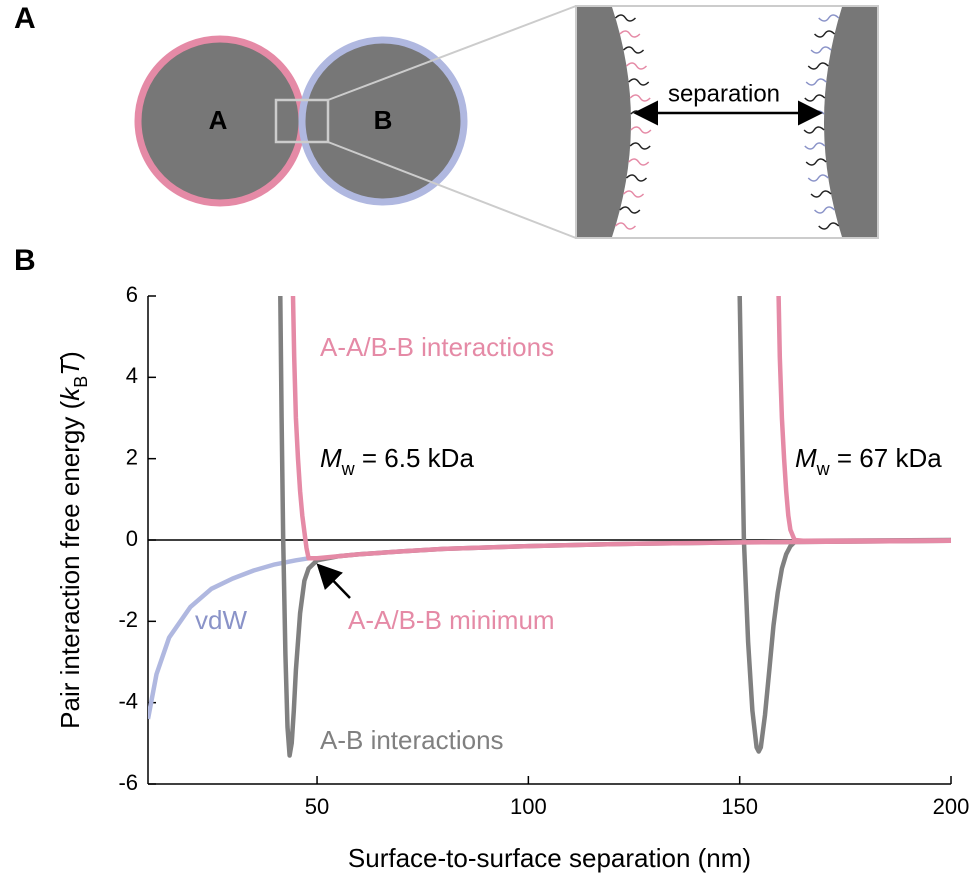  I want to click on annotation: vdW, so click(221, 620).